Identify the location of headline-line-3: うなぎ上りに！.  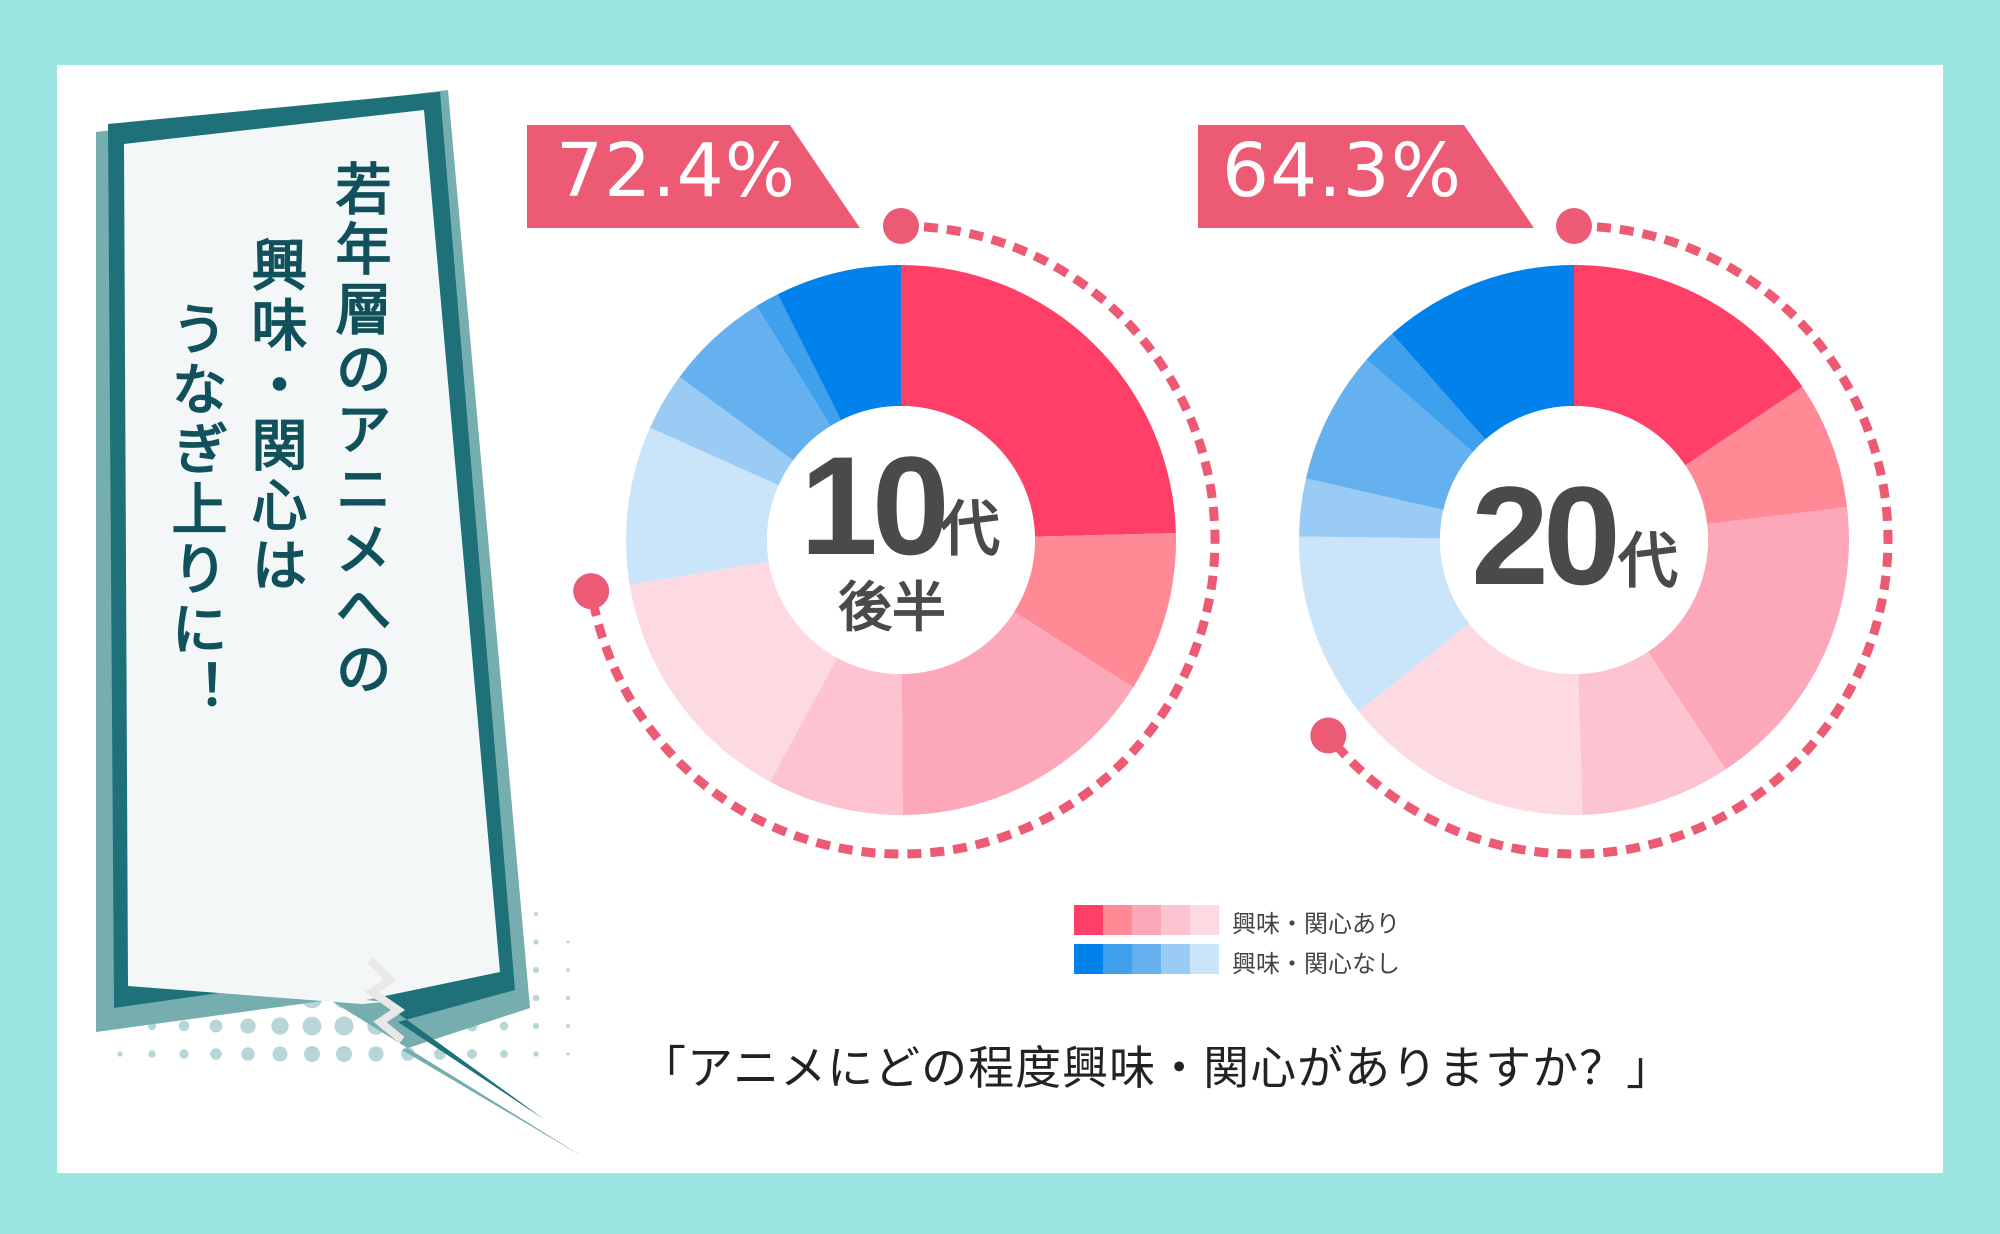
(194, 510).